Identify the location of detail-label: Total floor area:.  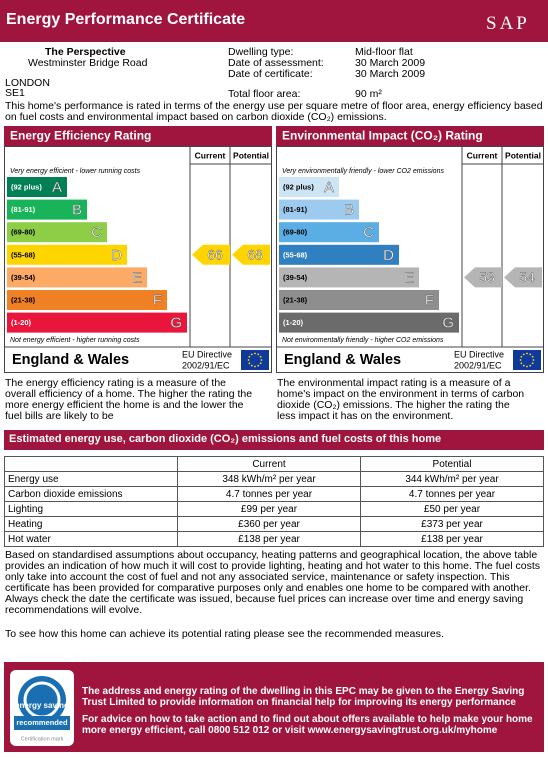
(264, 94).